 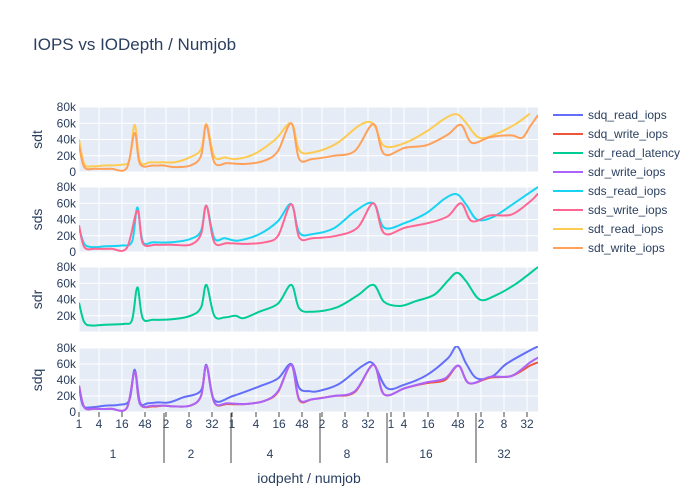 What do you see at coordinates (113, 454) in the screenshot?
I see `x-group-label: 1` at bounding box center [113, 454].